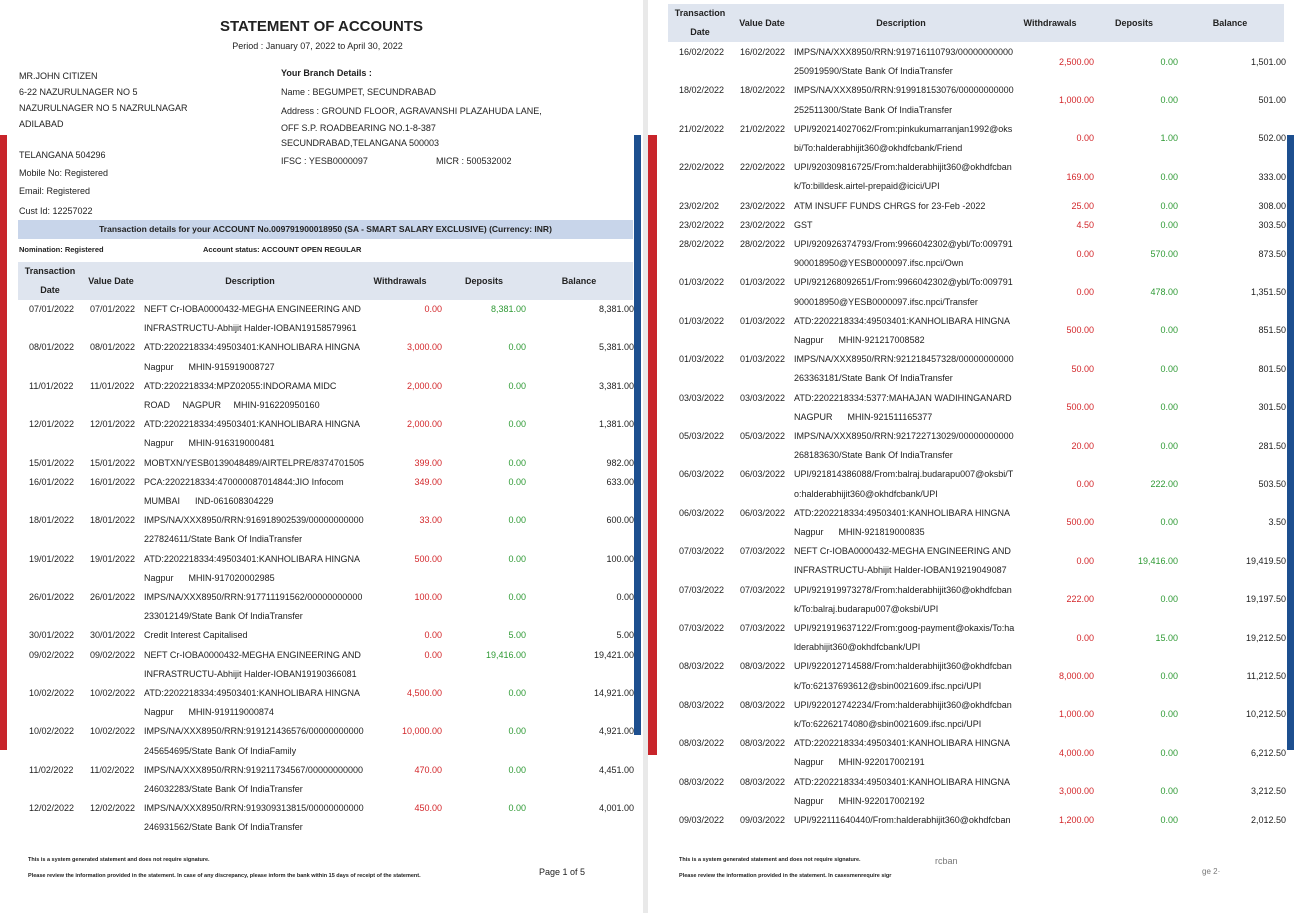 The image size is (1294, 913). What do you see at coordinates (867, 186) in the screenshot?
I see `description: k/To:billdesk.airtel-prepaid@icici/UPI` at bounding box center [867, 186].